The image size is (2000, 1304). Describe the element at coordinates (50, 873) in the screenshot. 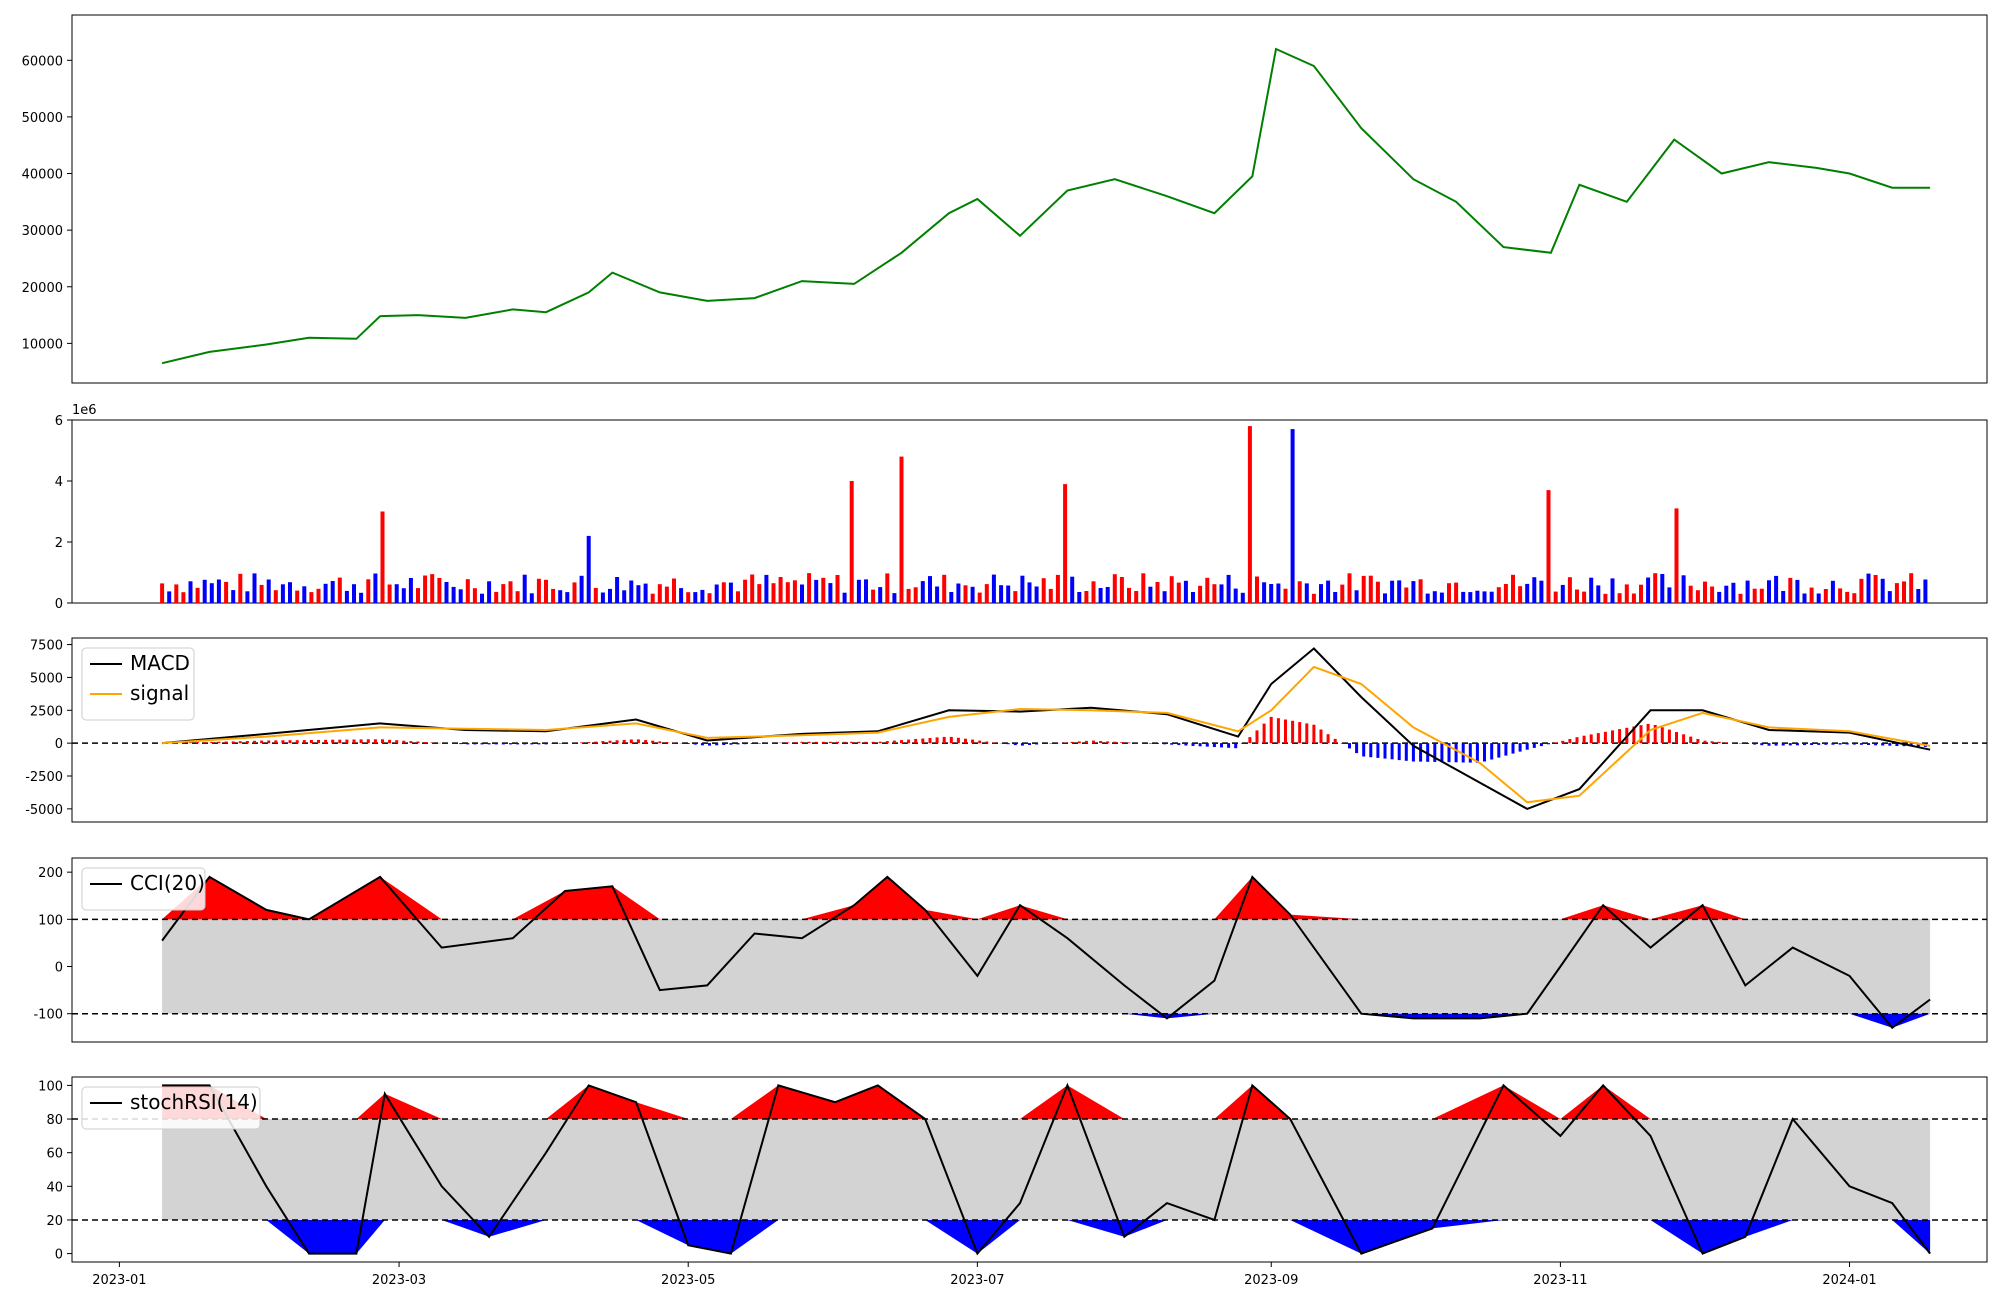

I see `y-tick-label: 200` at that location.